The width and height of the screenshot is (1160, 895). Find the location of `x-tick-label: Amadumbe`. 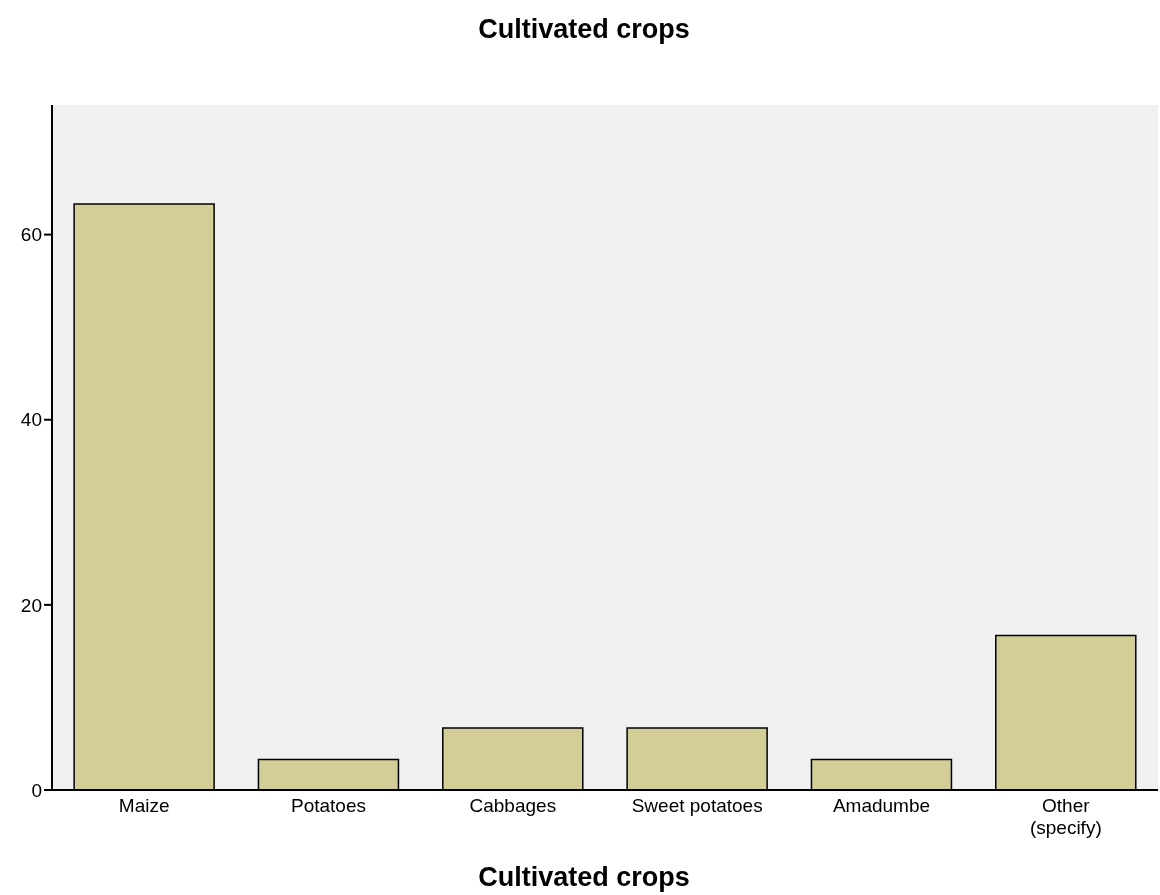

x-tick-label: Amadumbe is located at coordinates (881, 805).